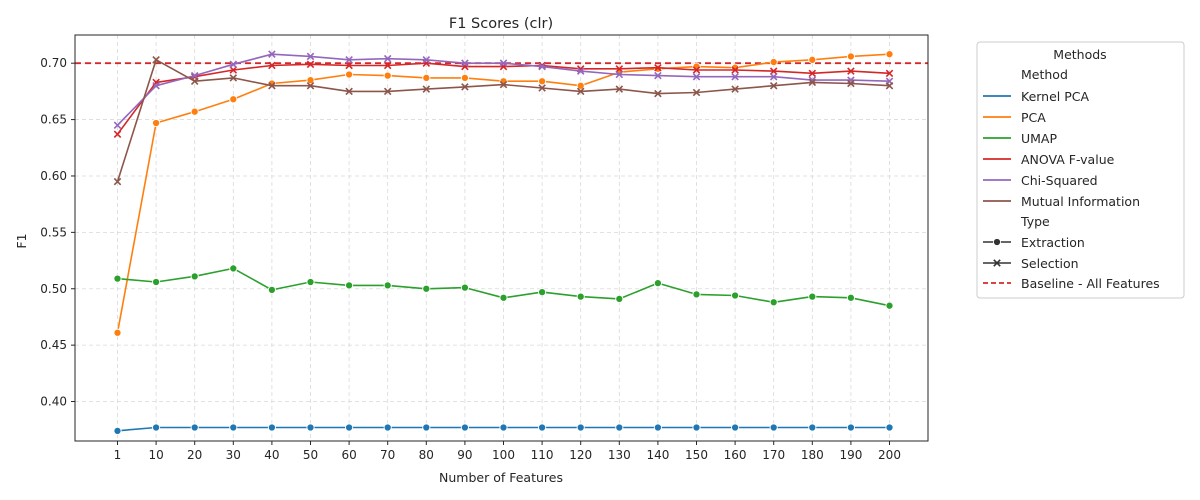 This screenshot has width=1200, height=500. What do you see at coordinates (1033, 117) in the screenshot?
I see `legend-label-pca: PCA` at bounding box center [1033, 117].